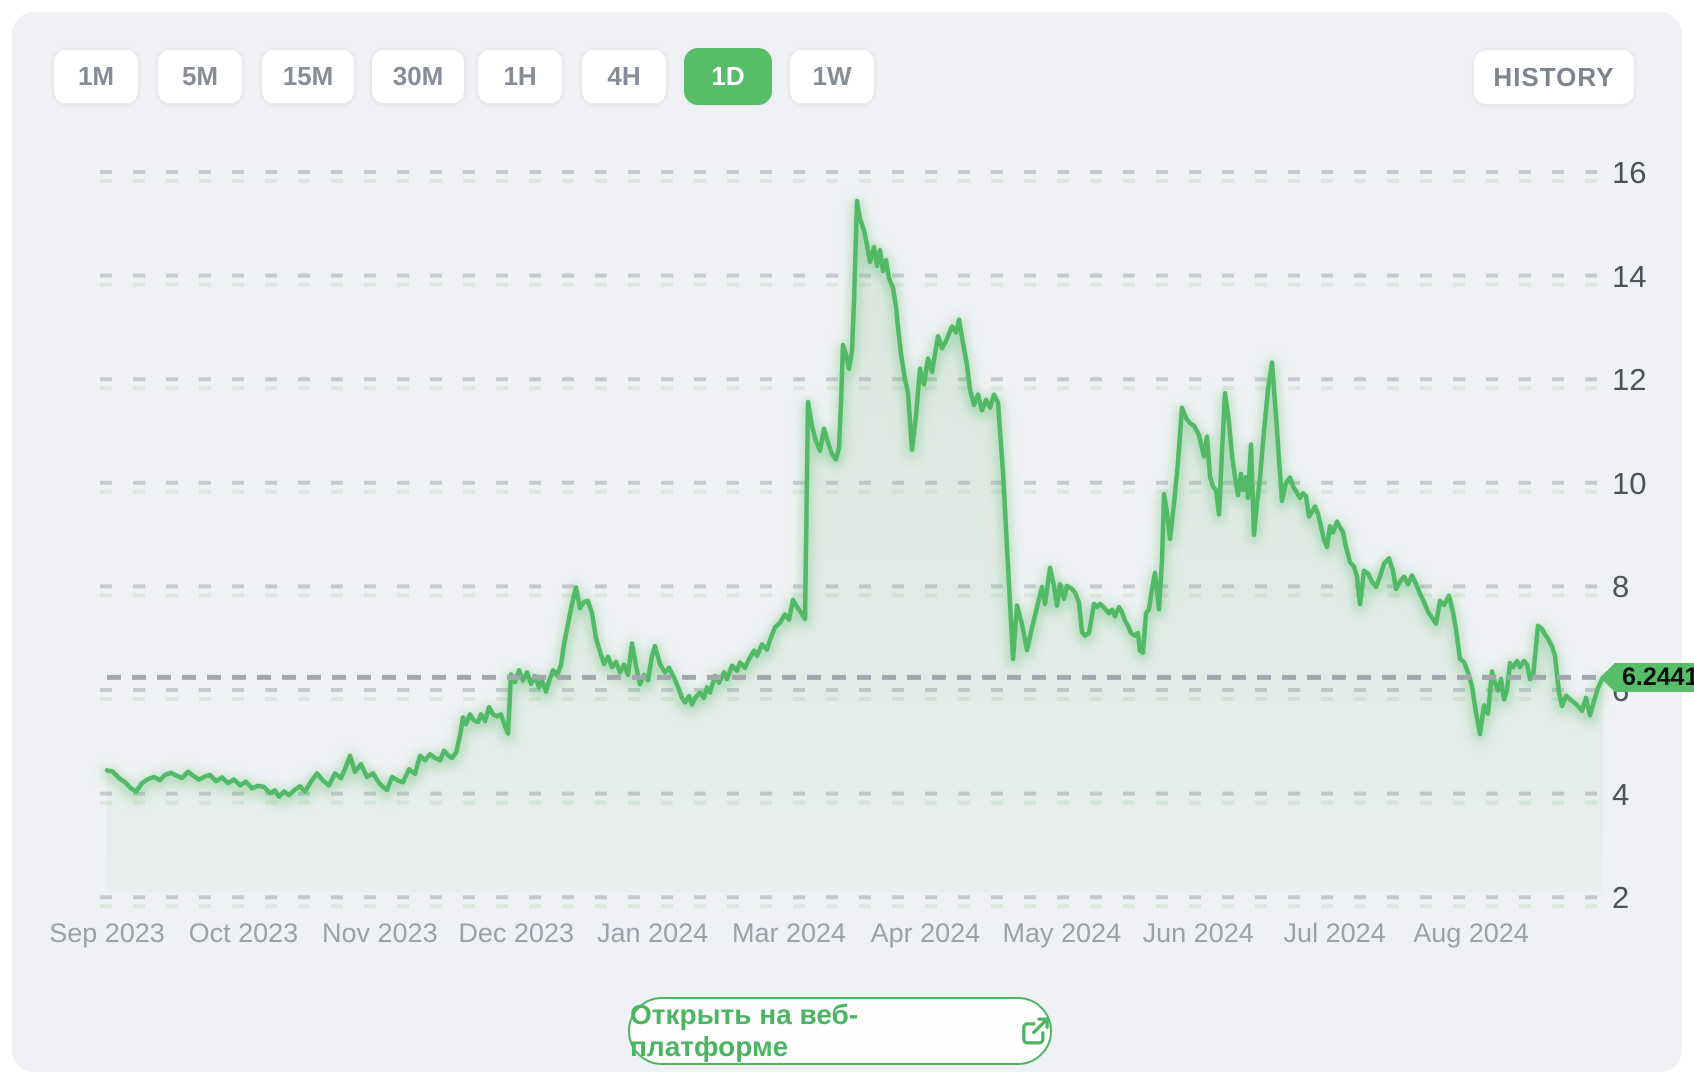 The width and height of the screenshot is (1694, 1086). I want to click on x-axis-label: Sep 2023, so click(107, 933).